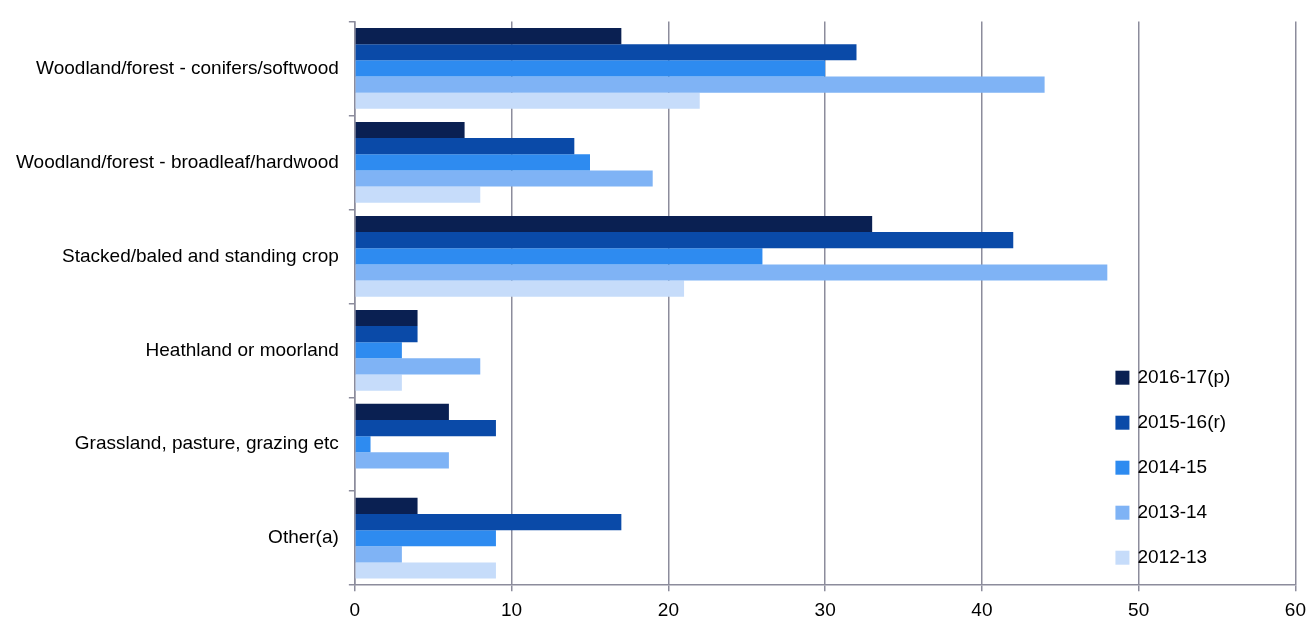 This screenshot has height=634, width=1314. What do you see at coordinates (1139, 609) in the screenshot?
I see `x-tick-label: 50` at bounding box center [1139, 609].